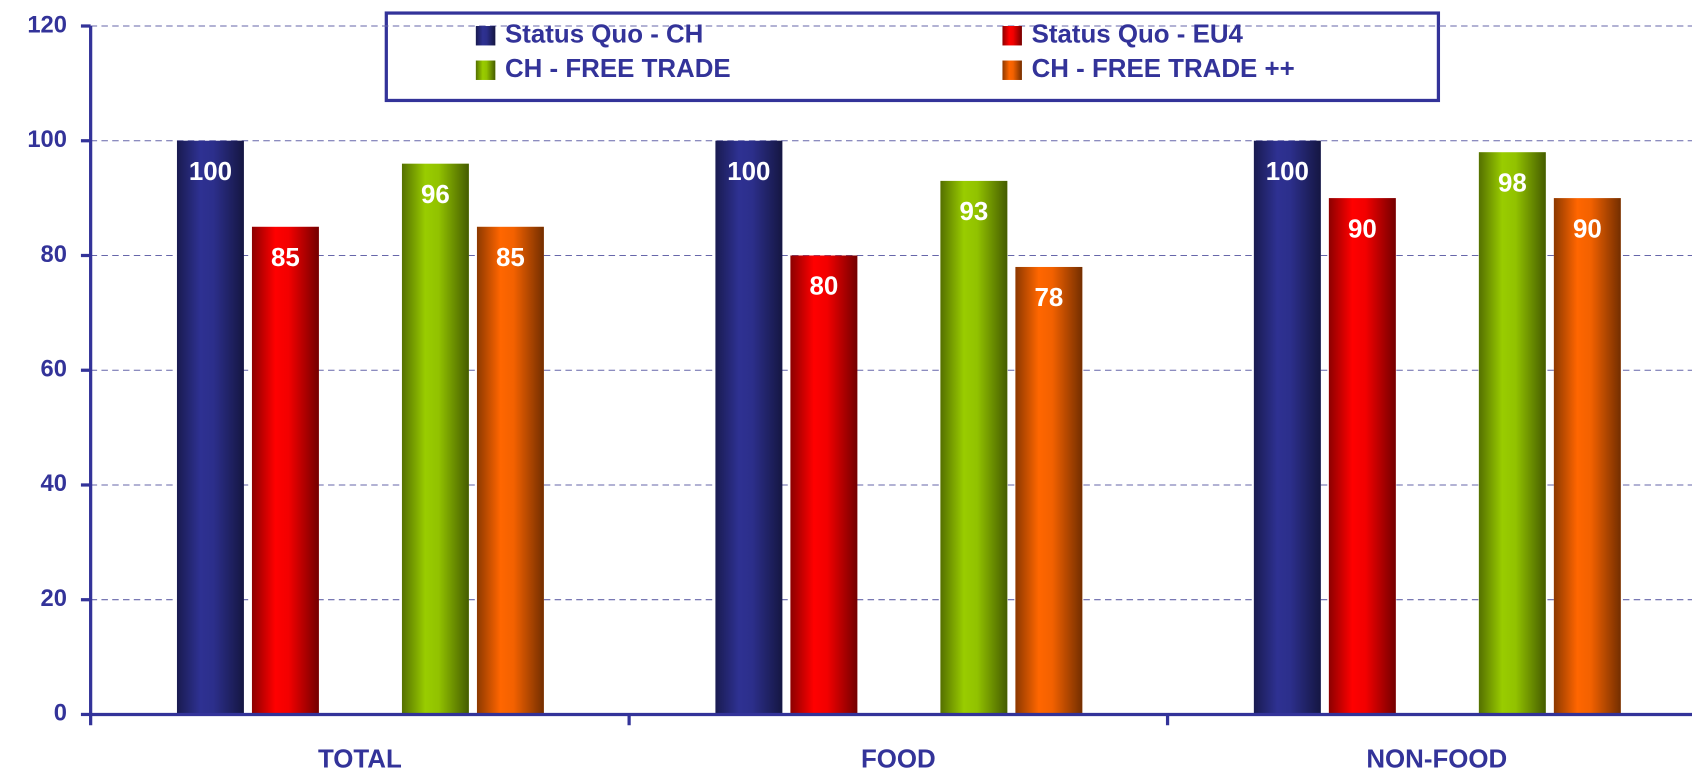 The height and width of the screenshot is (775, 1692). I want to click on legend-label: Status Quo - CH, so click(604, 35).